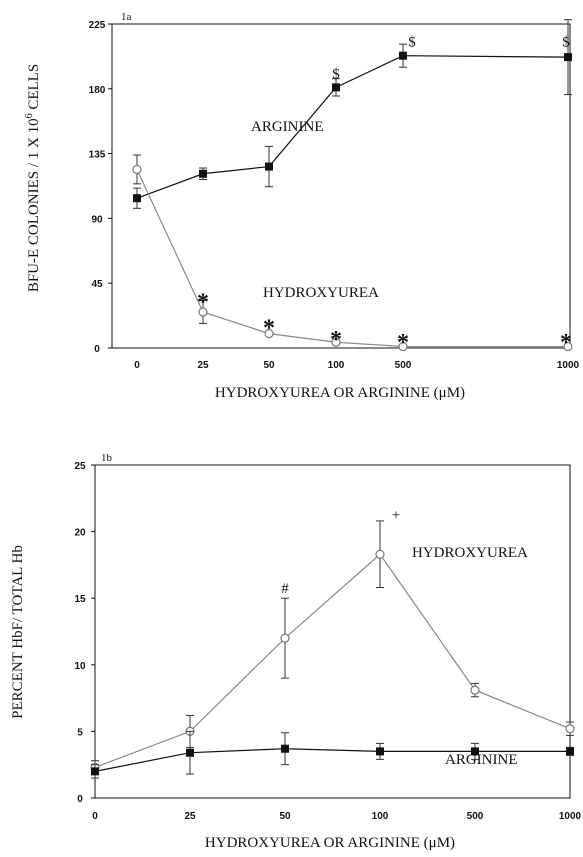 This screenshot has width=583, height=857. What do you see at coordinates (80, 533) in the screenshot?
I see `y-tick-label: 20` at bounding box center [80, 533].